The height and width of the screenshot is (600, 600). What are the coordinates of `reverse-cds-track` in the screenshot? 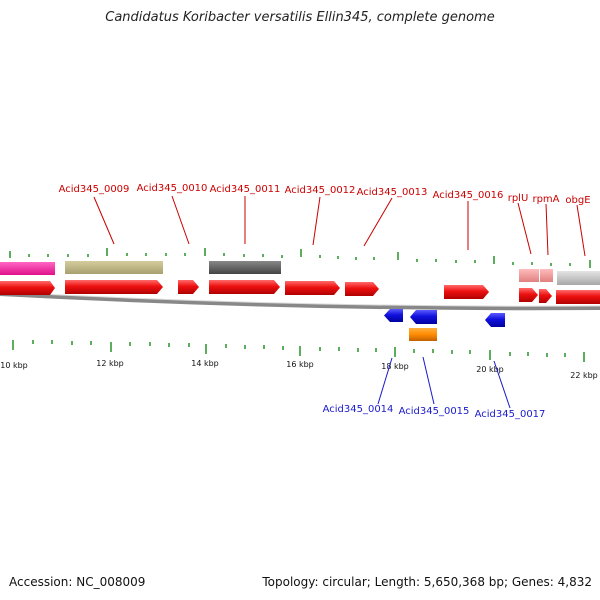 It's located at (444, 325).